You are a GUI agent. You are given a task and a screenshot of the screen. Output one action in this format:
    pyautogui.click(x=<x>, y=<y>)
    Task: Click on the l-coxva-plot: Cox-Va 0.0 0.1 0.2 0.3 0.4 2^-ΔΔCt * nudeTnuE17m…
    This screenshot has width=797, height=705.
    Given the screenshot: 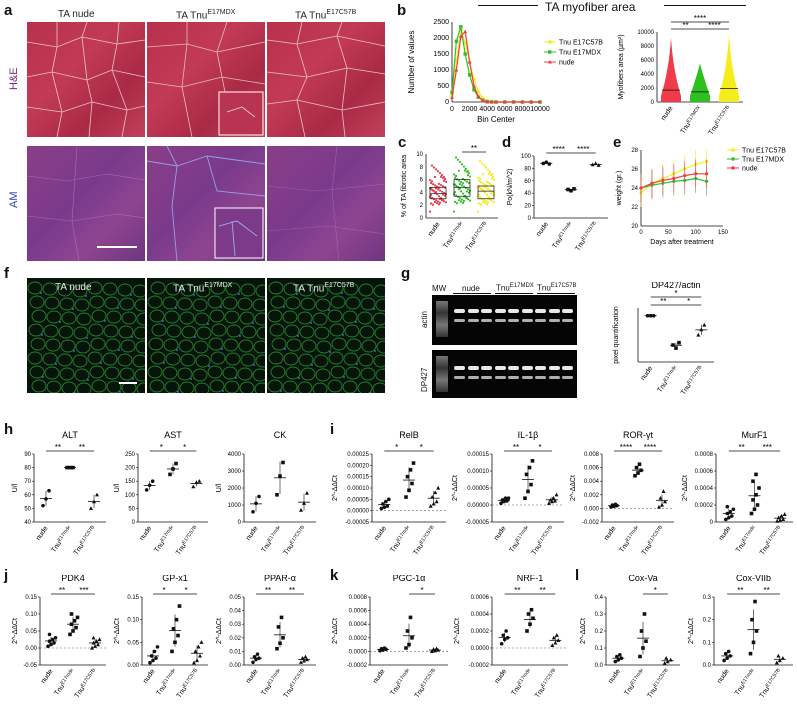 What is the action you would take?
    pyautogui.click(x=630, y=637)
    